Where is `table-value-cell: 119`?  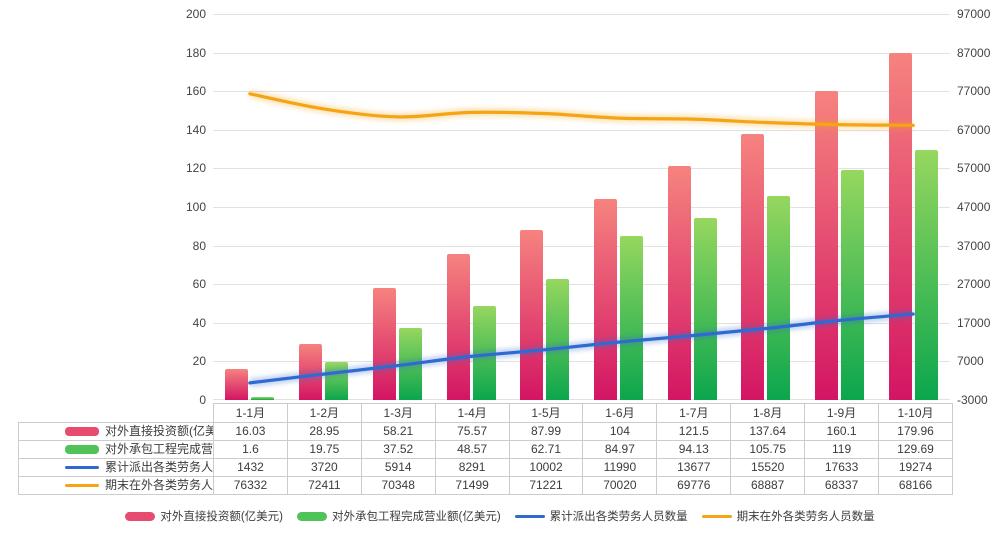
table-value-cell: 119 is located at coordinates (842, 449).